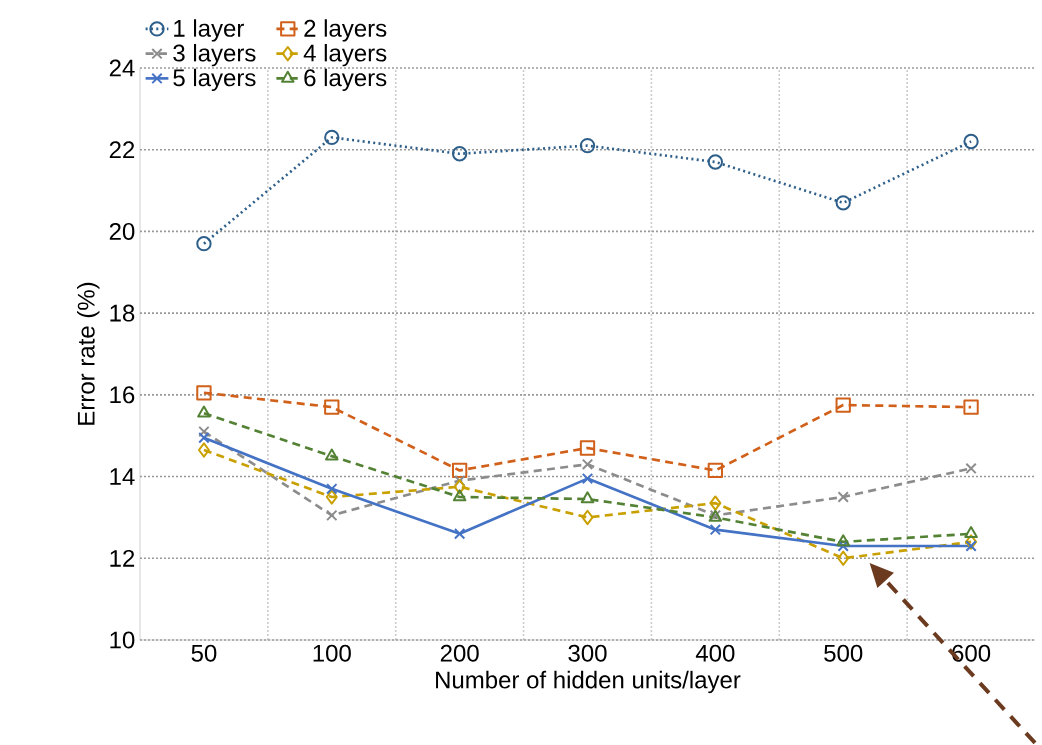 The height and width of the screenshot is (745, 1042). I want to click on y-tick-label: 20, so click(122, 231).